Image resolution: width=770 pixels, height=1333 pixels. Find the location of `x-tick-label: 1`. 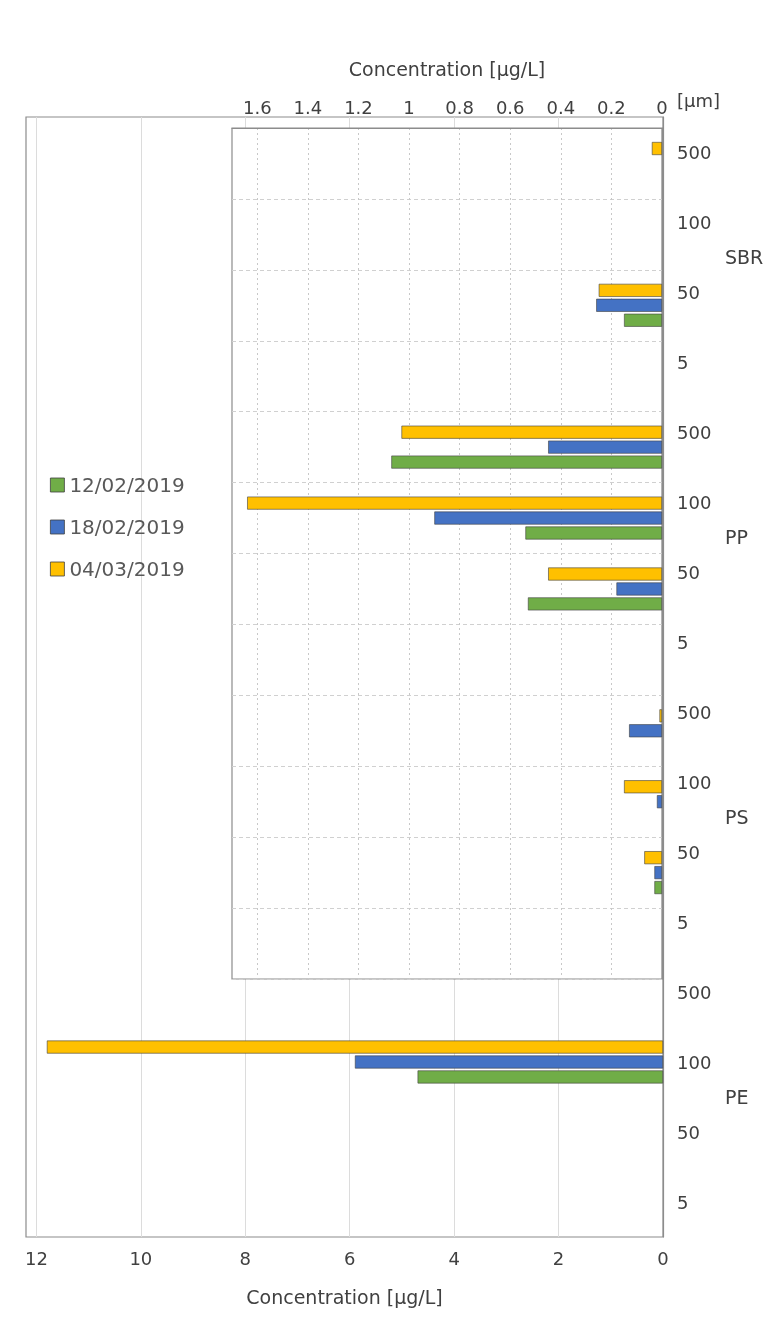

x-tick-label: 1 is located at coordinates (409, 107).